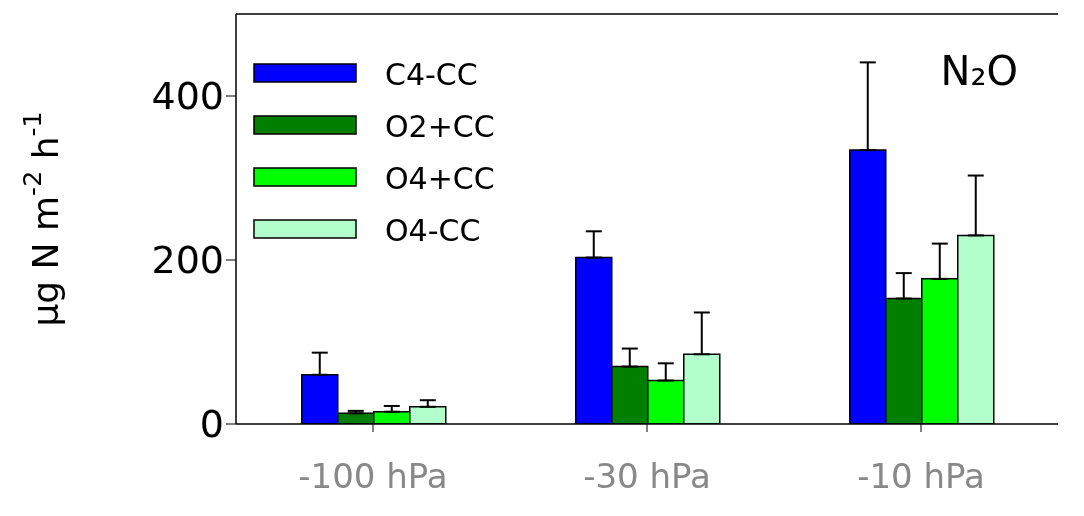 This screenshot has width=1084, height=516. I want to click on legend-label: O4+CC, so click(440, 178).